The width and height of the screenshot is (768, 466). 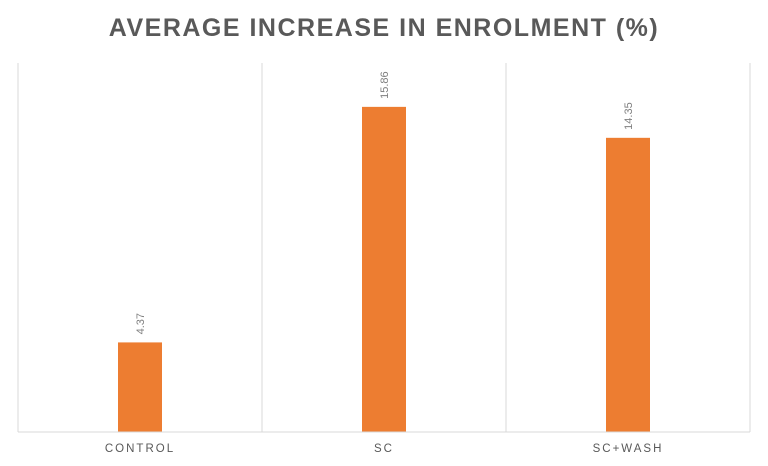 What do you see at coordinates (628, 449) in the screenshot?
I see `x-tick-label: SC+WASH` at bounding box center [628, 449].